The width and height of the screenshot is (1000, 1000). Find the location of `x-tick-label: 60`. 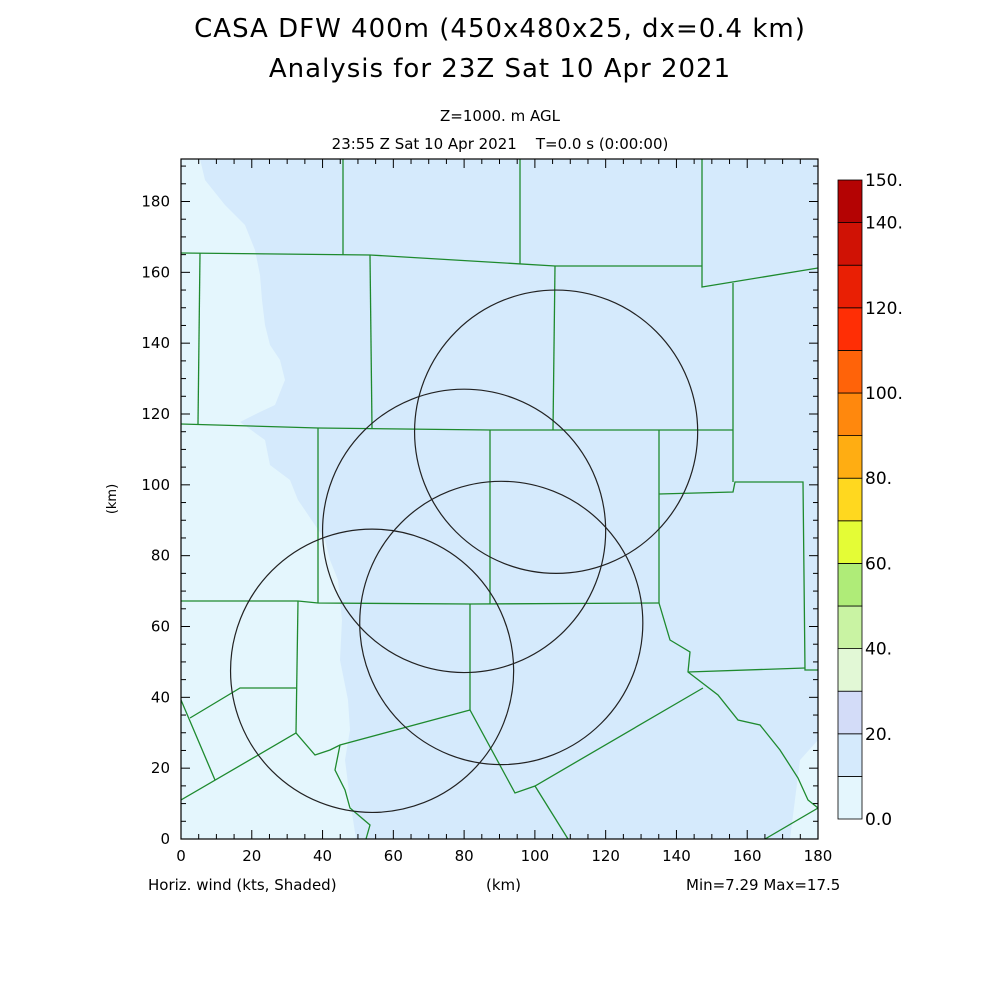

x-tick-label: 60 is located at coordinates (393, 856).